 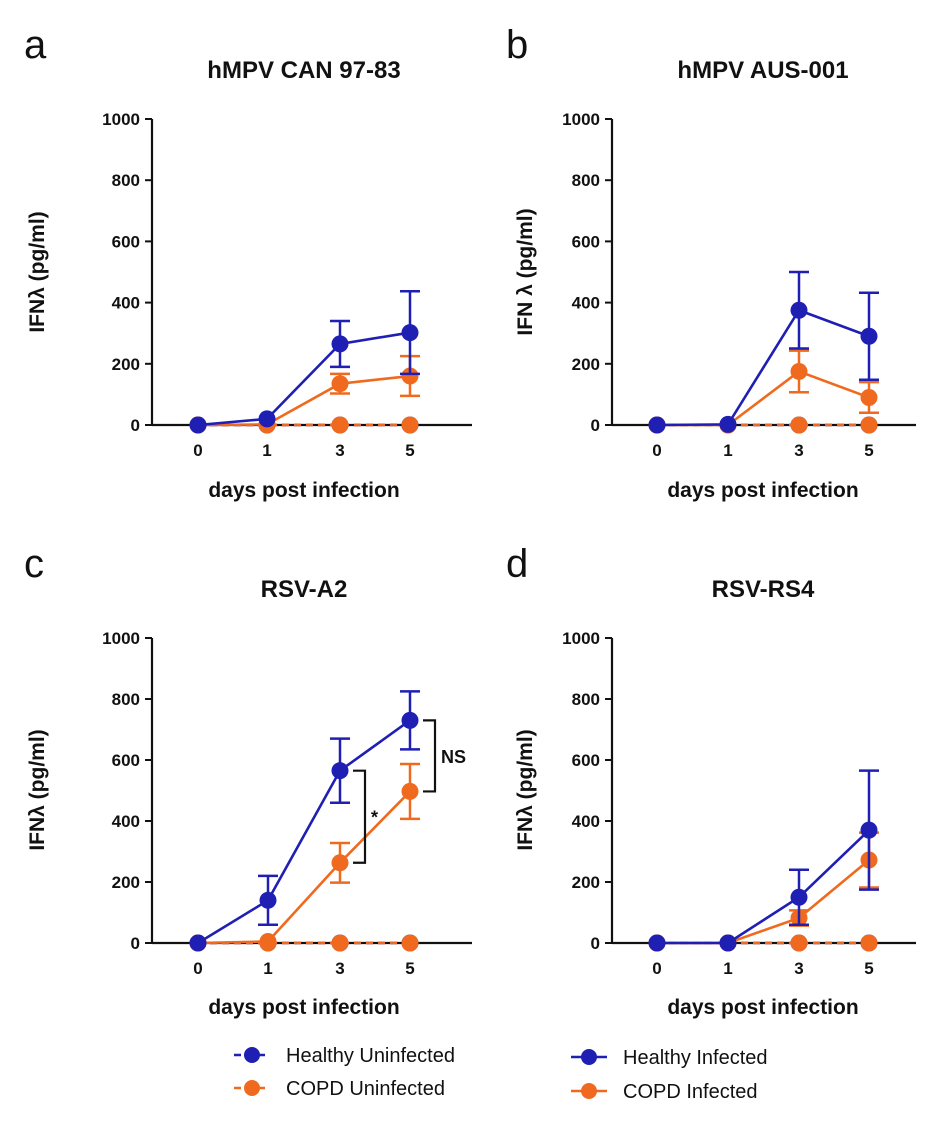 I want to click on panel-title: hMPV AUS-001, so click(x=762, y=70).